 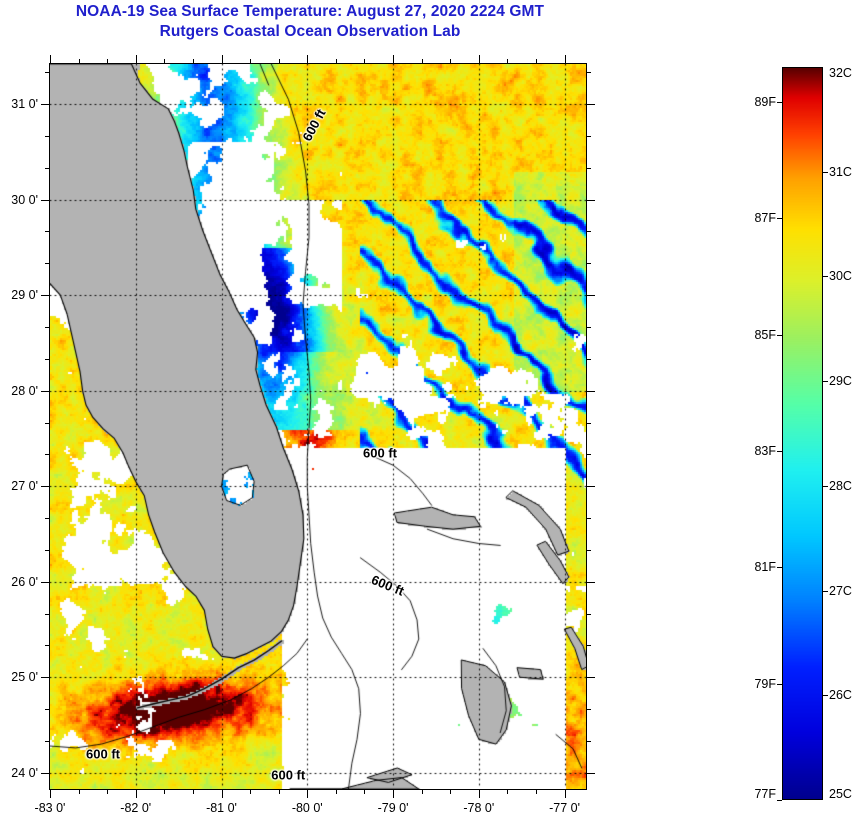 What do you see at coordinates (307, 808) in the screenshot?
I see `x-axis-tick-label: -80 0'` at bounding box center [307, 808].